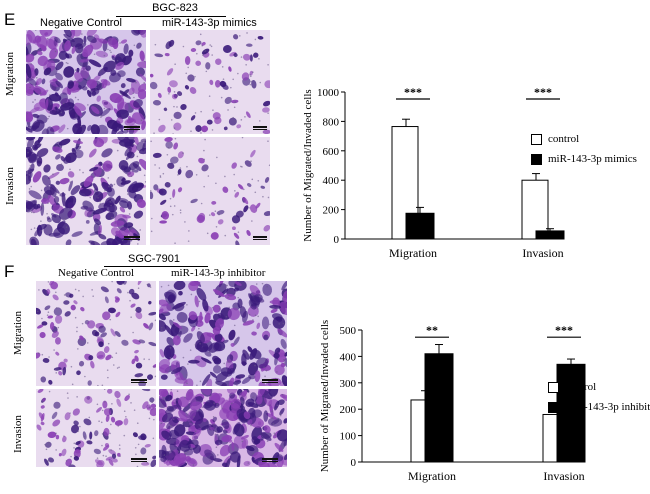 This screenshot has width=650, height=494. I want to click on panel-f-row-label-migration: Migration, so click(18, 333).